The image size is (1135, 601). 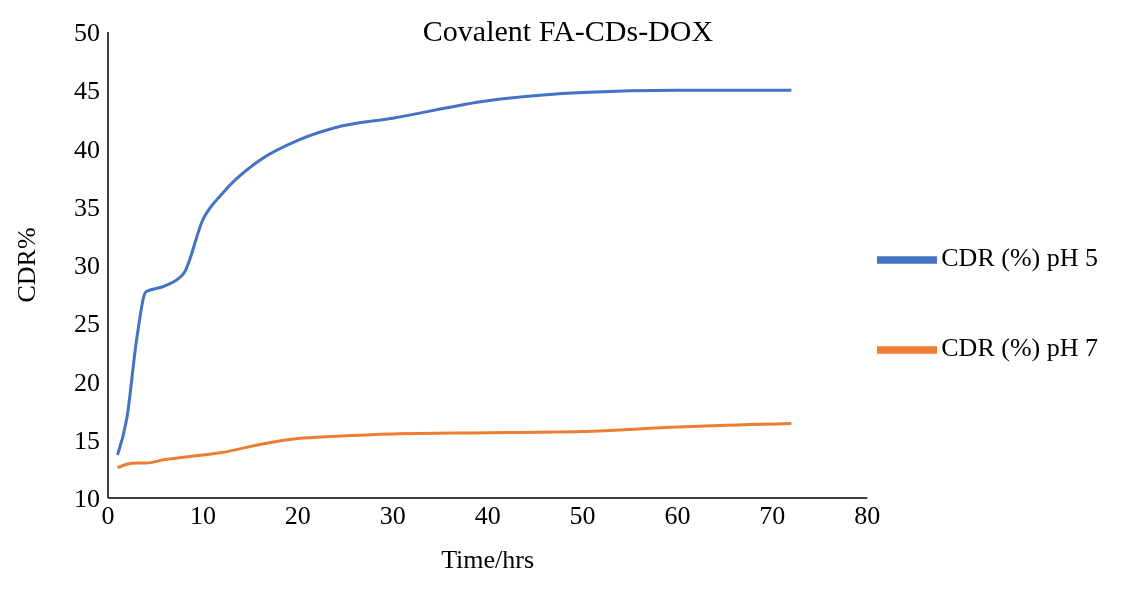 I want to click on y-tick-label: 35, so click(x=87, y=207).